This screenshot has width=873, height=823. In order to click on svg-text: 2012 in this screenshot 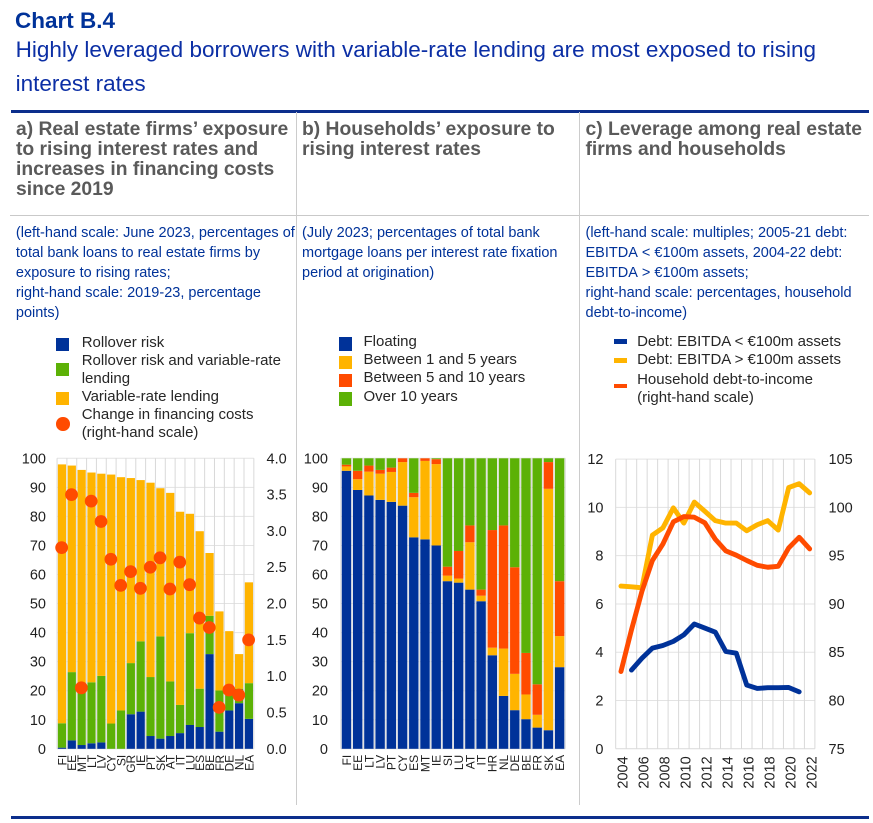, I will do `click(708, 772)`.